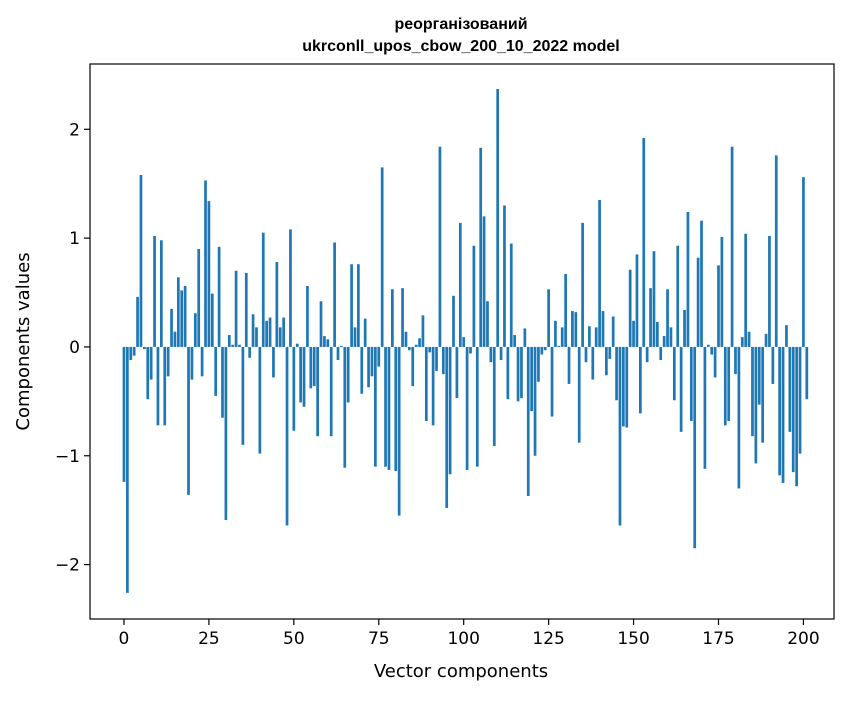 This screenshot has width=847, height=701. Describe the element at coordinates (124, 639) in the screenshot. I see `x-tick-label: 0` at that location.